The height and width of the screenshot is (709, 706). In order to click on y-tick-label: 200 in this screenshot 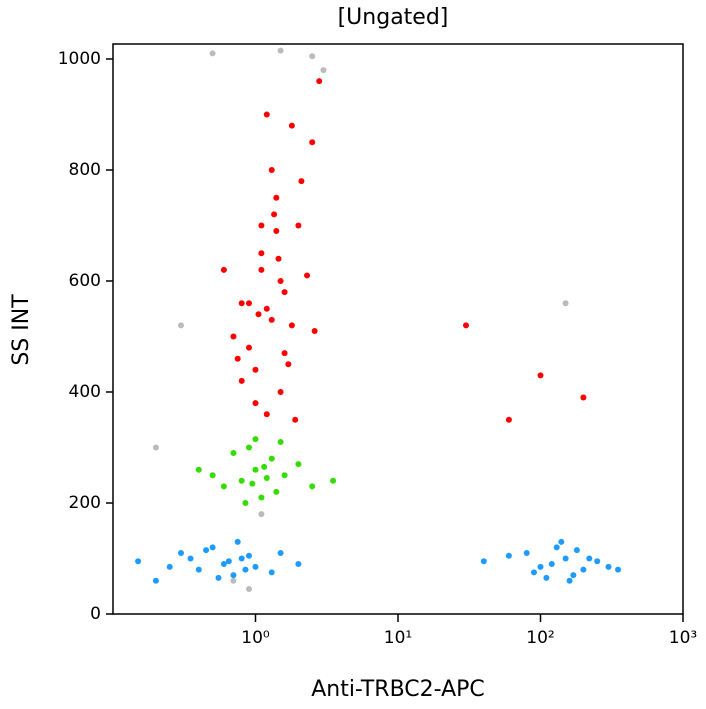, I will do `click(85, 503)`.